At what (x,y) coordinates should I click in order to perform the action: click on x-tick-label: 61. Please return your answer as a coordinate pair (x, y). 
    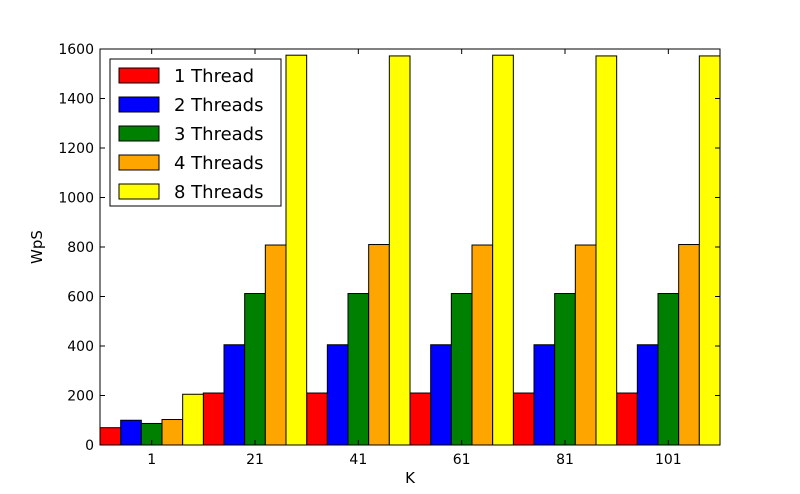
    Looking at the image, I should click on (462, 460).